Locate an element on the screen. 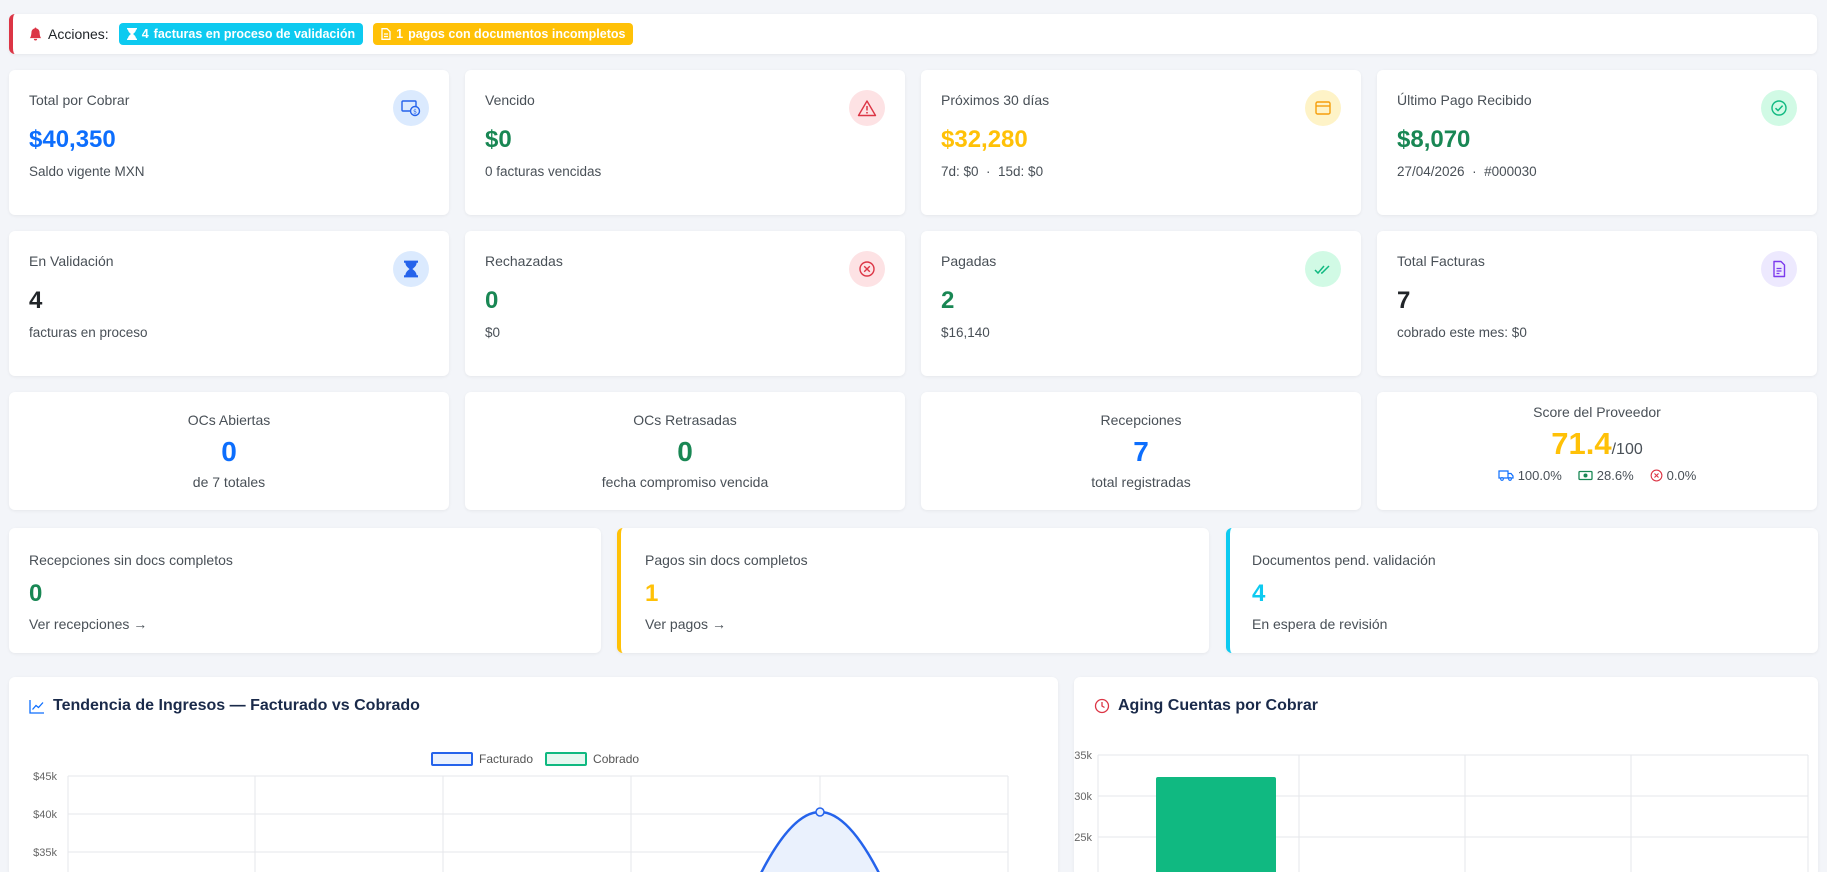  card-title: Documentos pend. validación is located at coordinates (1344, 560).